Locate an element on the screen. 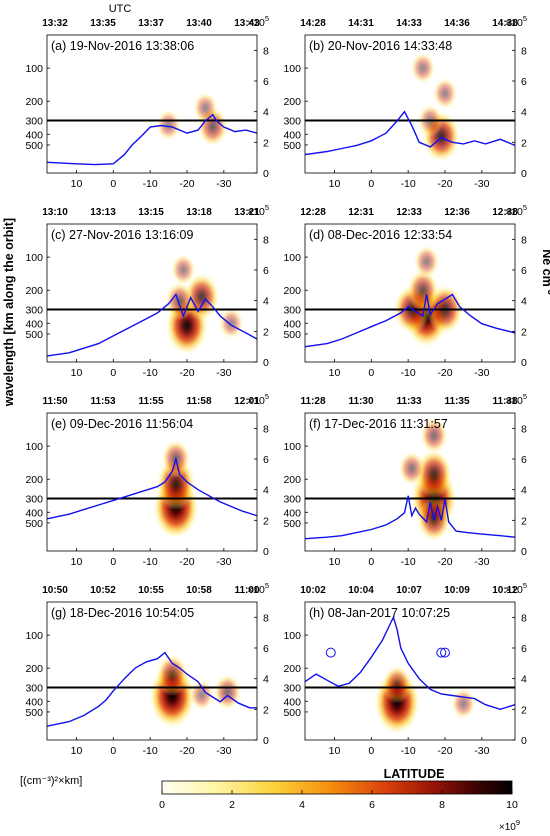 This screenshot has width=550, height=836. utc-tick-label: 12:01 is located at coordinates (247, 401).